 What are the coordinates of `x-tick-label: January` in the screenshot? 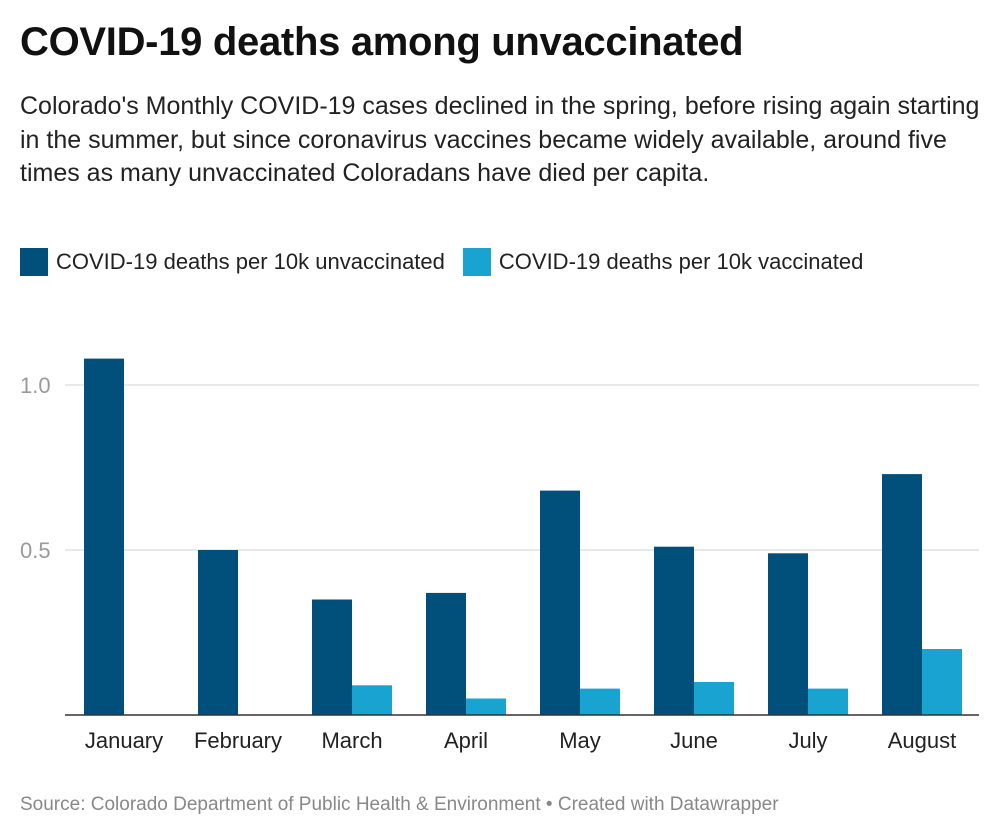 It's located at (124, 740).